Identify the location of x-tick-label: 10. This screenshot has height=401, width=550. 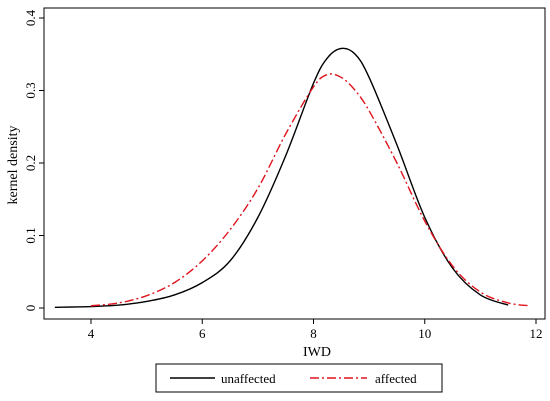
(424, 333).